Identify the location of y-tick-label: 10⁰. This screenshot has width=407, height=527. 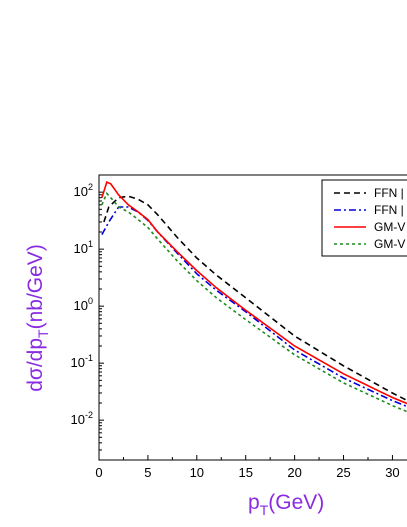
(83, 304).